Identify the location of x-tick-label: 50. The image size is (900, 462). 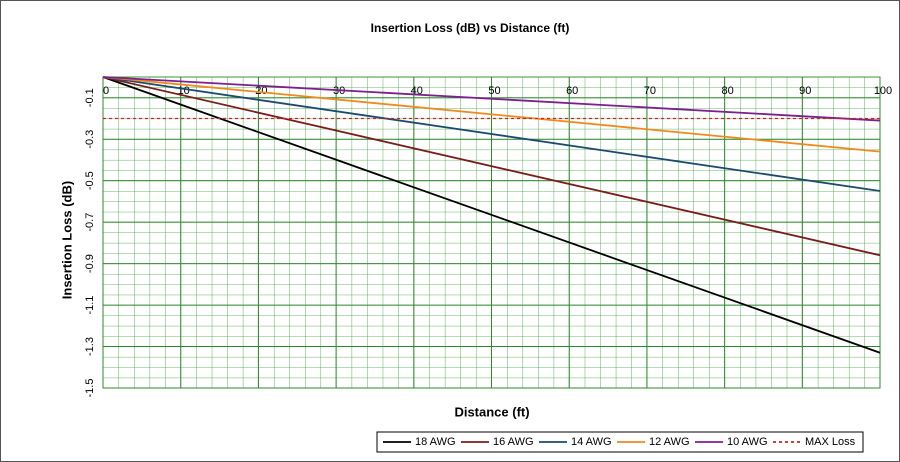
(494, 91).